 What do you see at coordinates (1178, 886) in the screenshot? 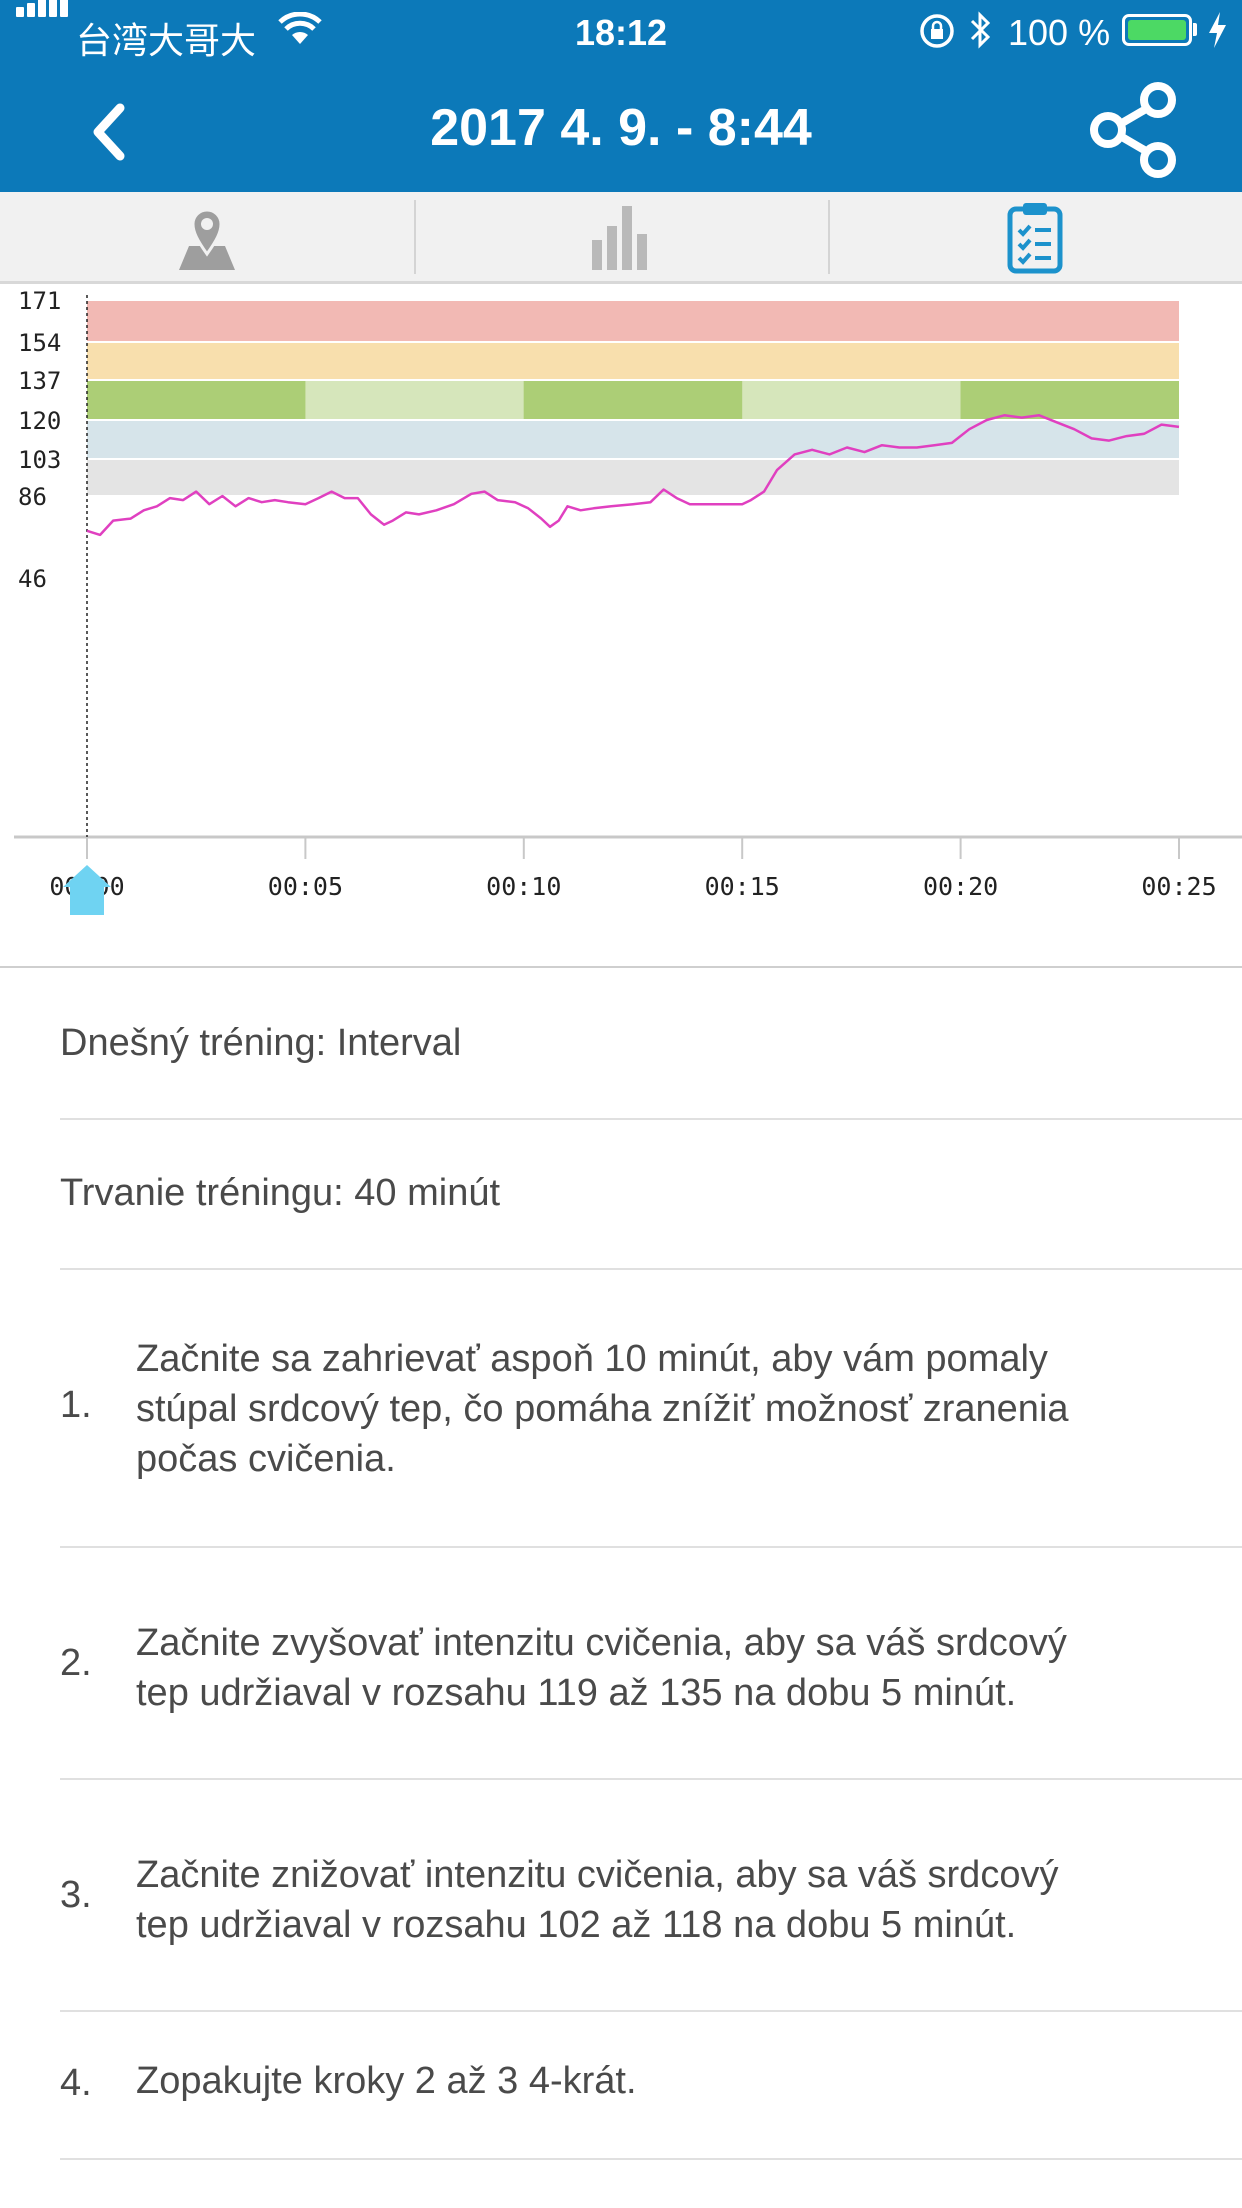
I see `x-tick-label: 00:25` at bounding box center [1178, 886].